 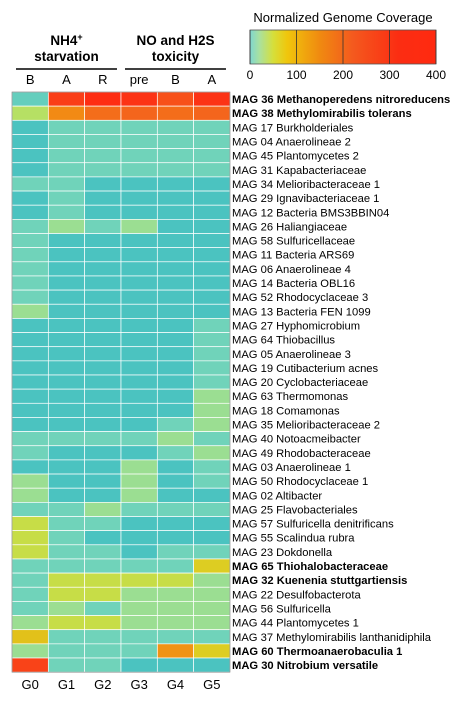 What do you see at coordinates (347, 46) in the screenshot?
I see `color-legend: Normalized Genome Coverage 0 100 200 300 400` at bounding box center [347, 46].